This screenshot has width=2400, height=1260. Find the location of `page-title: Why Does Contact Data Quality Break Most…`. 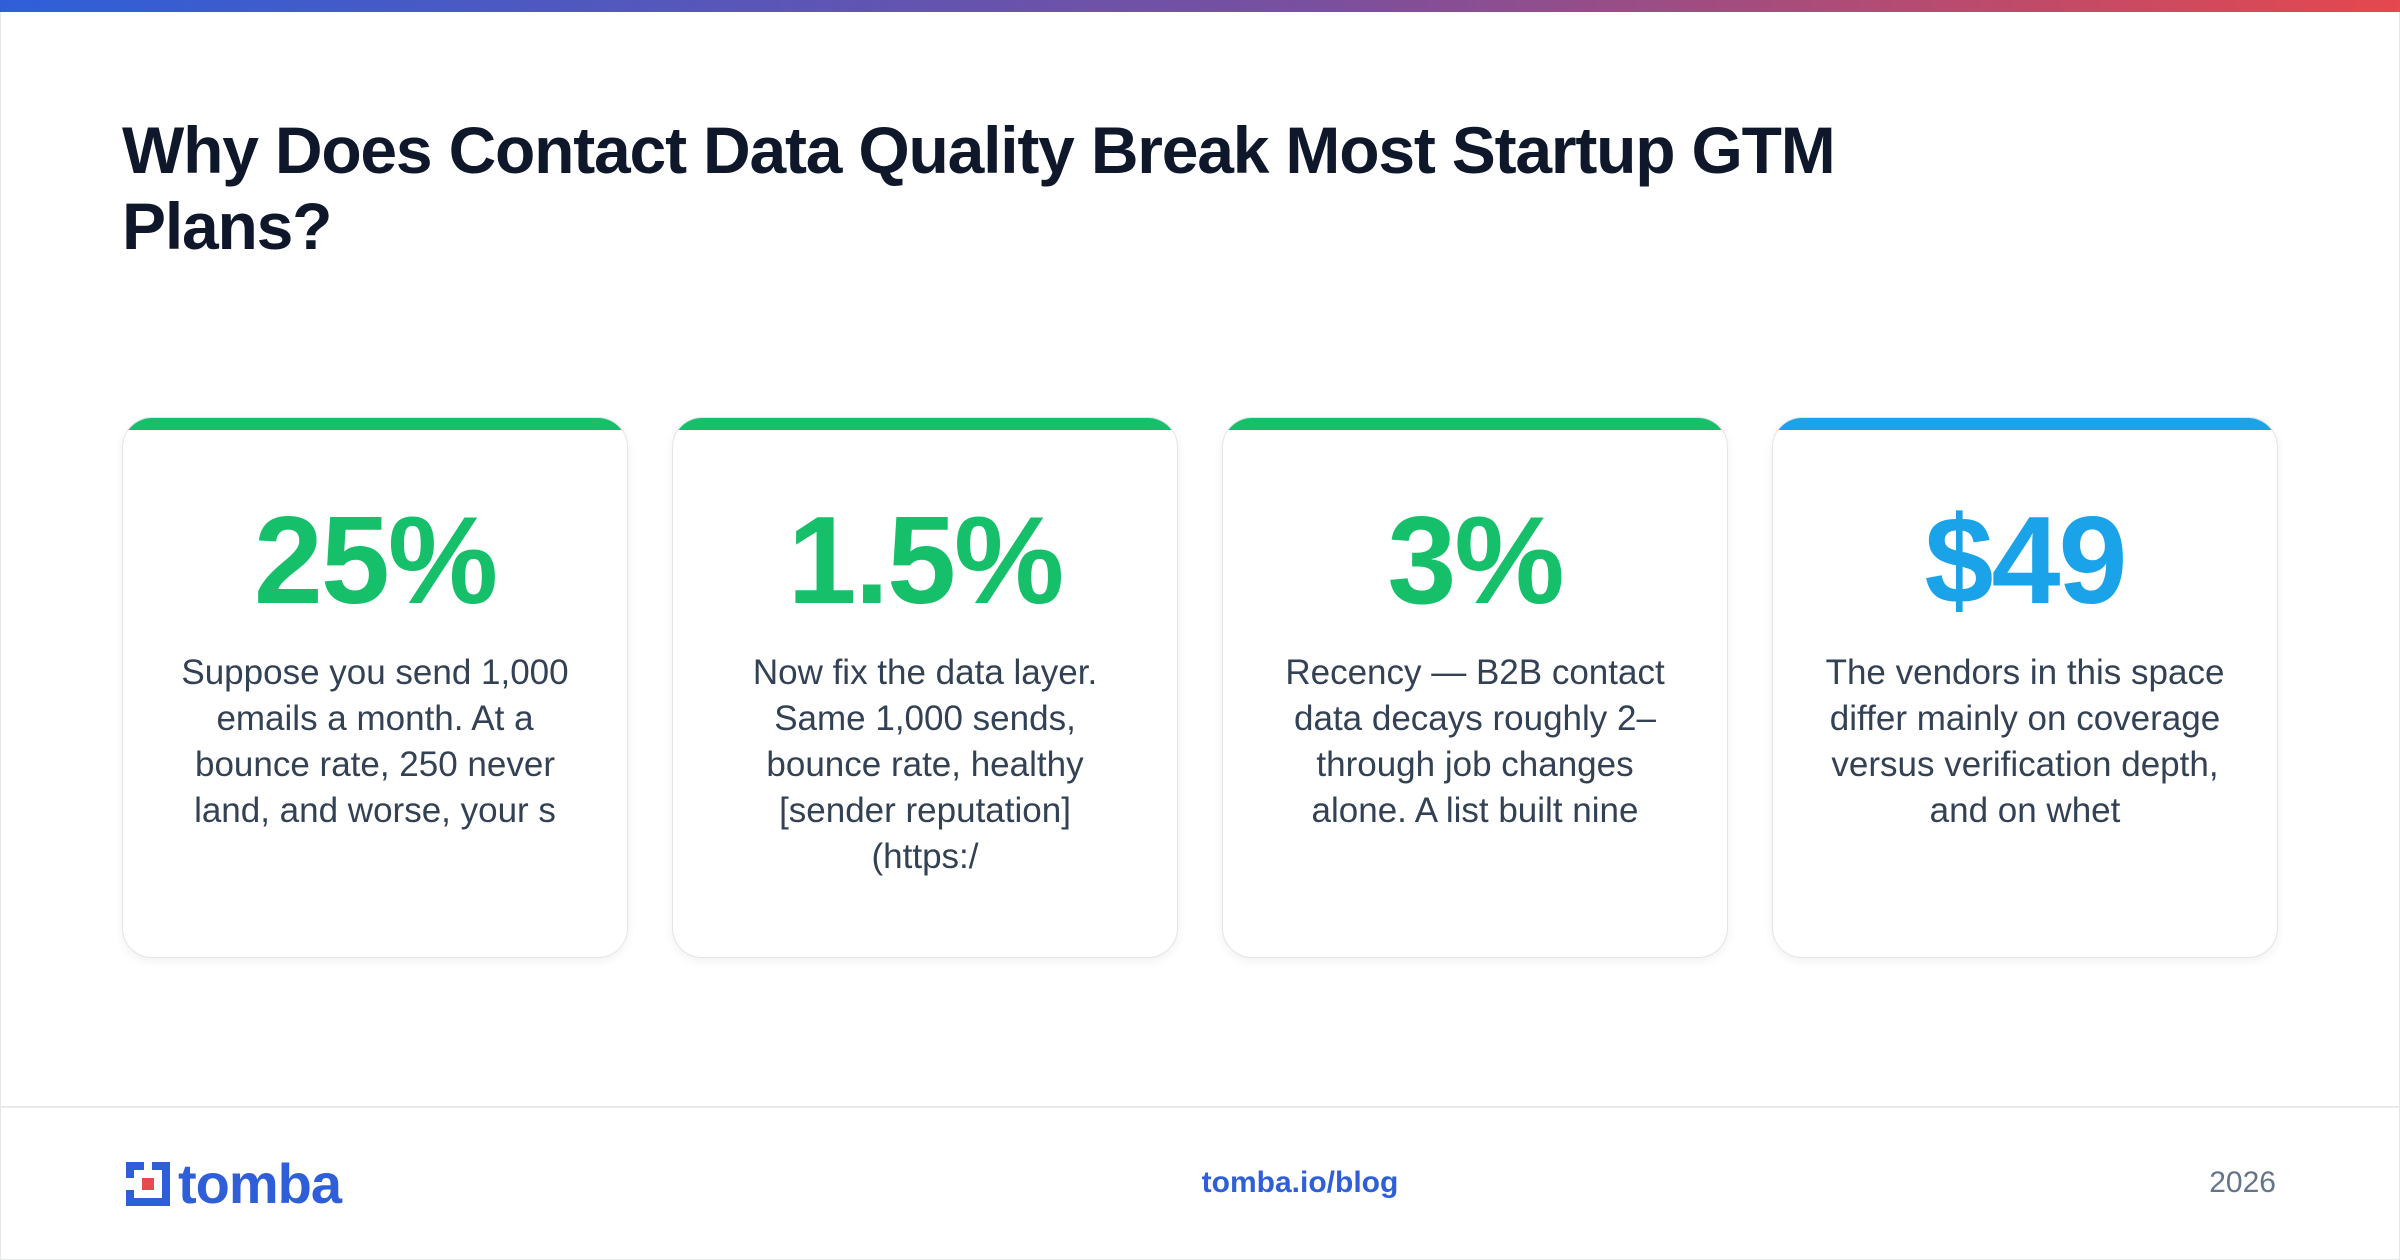

page-title: Why Does Contact Data Quality Break Most… is located at coordinates (979, 188).